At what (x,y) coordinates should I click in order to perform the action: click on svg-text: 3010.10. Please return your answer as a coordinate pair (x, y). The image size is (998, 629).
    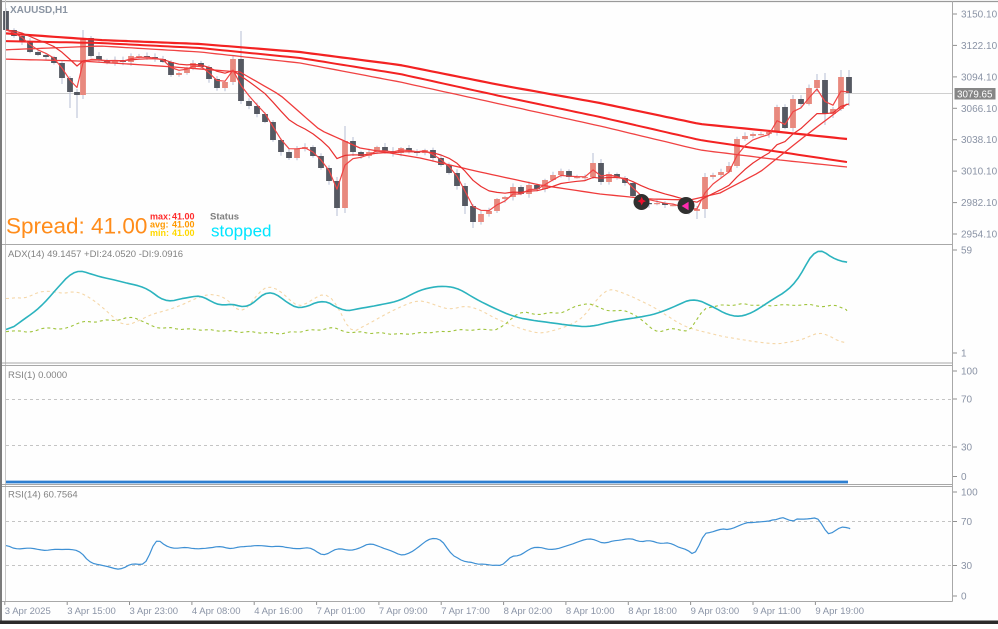
    Looking at the image, I should click on (979, 172).